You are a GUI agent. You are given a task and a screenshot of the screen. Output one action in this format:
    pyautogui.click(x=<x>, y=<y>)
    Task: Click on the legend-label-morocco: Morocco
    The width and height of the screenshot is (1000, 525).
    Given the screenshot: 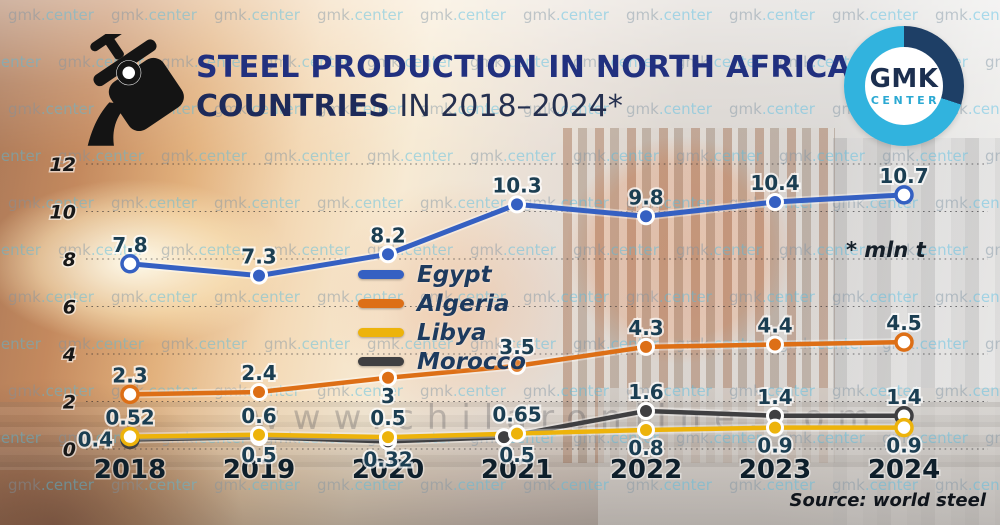 What is the action you would take?
    pyautogui.click(x=471, y=361)
    